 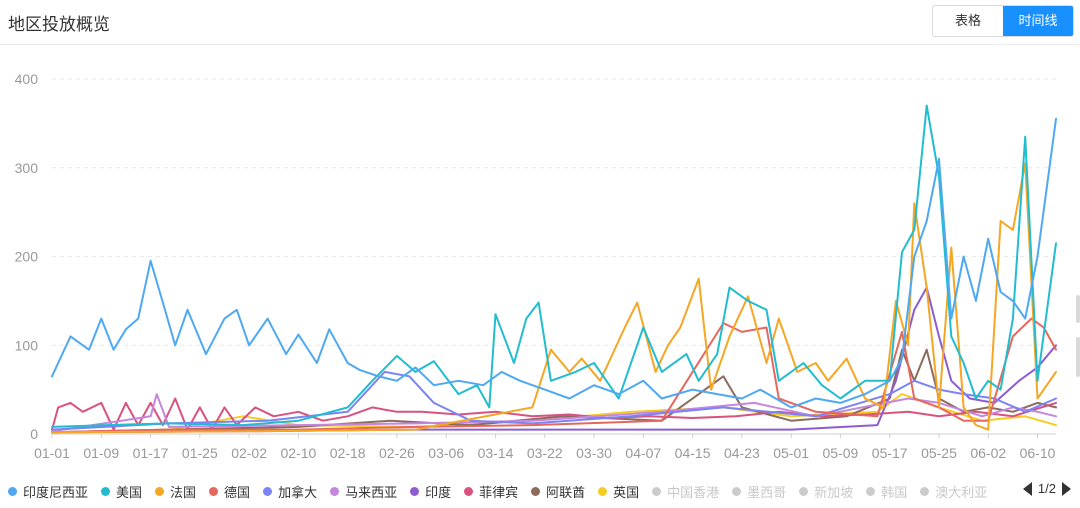 I want to click on legend-label: 加拿大, so click(x=298, y=492).